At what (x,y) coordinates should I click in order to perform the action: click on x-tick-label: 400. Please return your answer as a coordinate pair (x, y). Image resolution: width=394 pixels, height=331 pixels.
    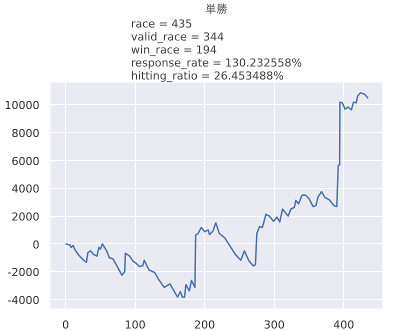
    Looking at the image, I should click on (343, 324).